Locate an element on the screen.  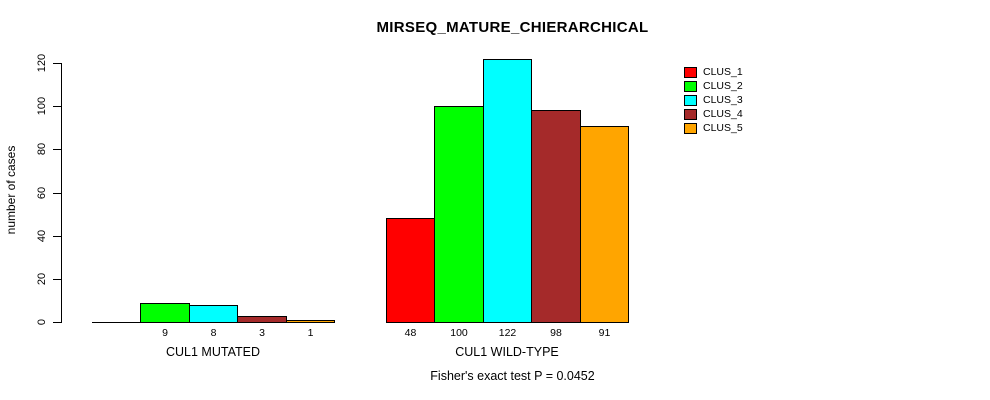
legend-item-clus_3: CLUS_3 is located at coordinates (713, 100).